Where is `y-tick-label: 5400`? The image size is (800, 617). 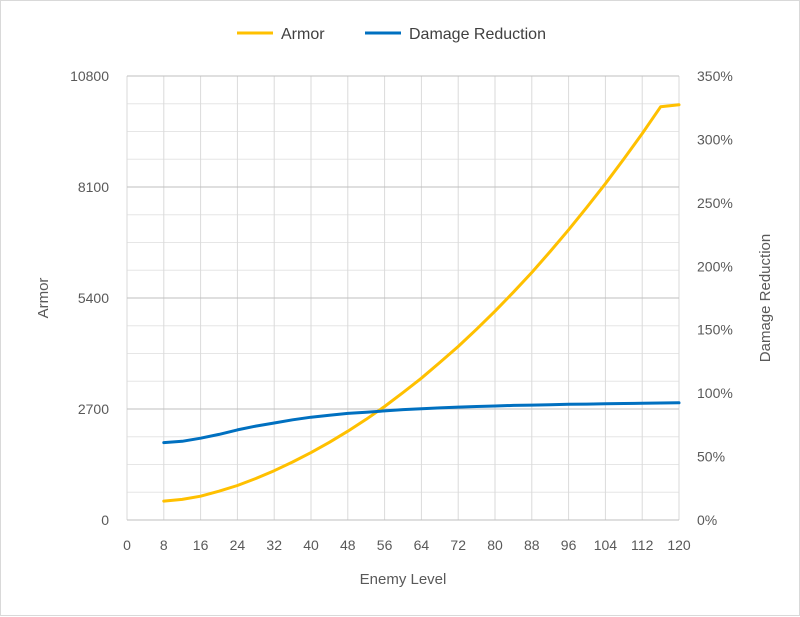 y-tick-label: 5400 is located at coordinates (93, 298).